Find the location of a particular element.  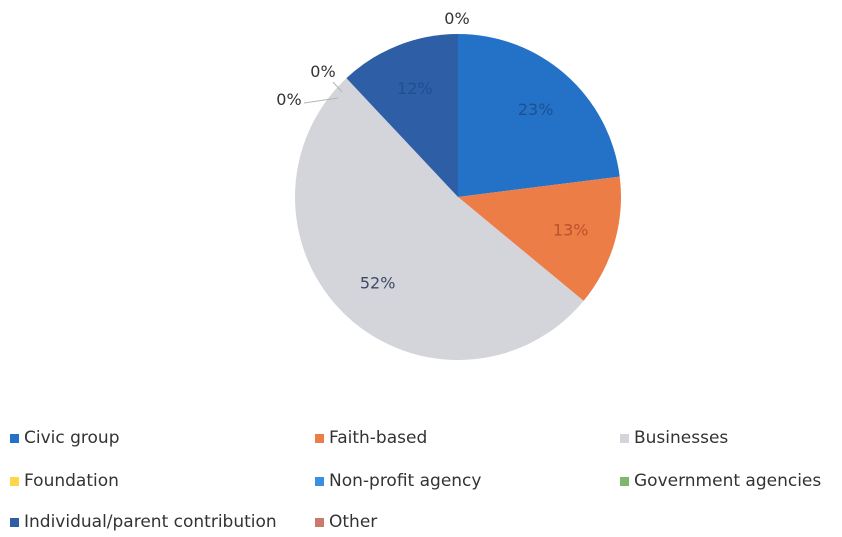

legend-item-faith-based: Faith-based is located at coordinates (371, 438).